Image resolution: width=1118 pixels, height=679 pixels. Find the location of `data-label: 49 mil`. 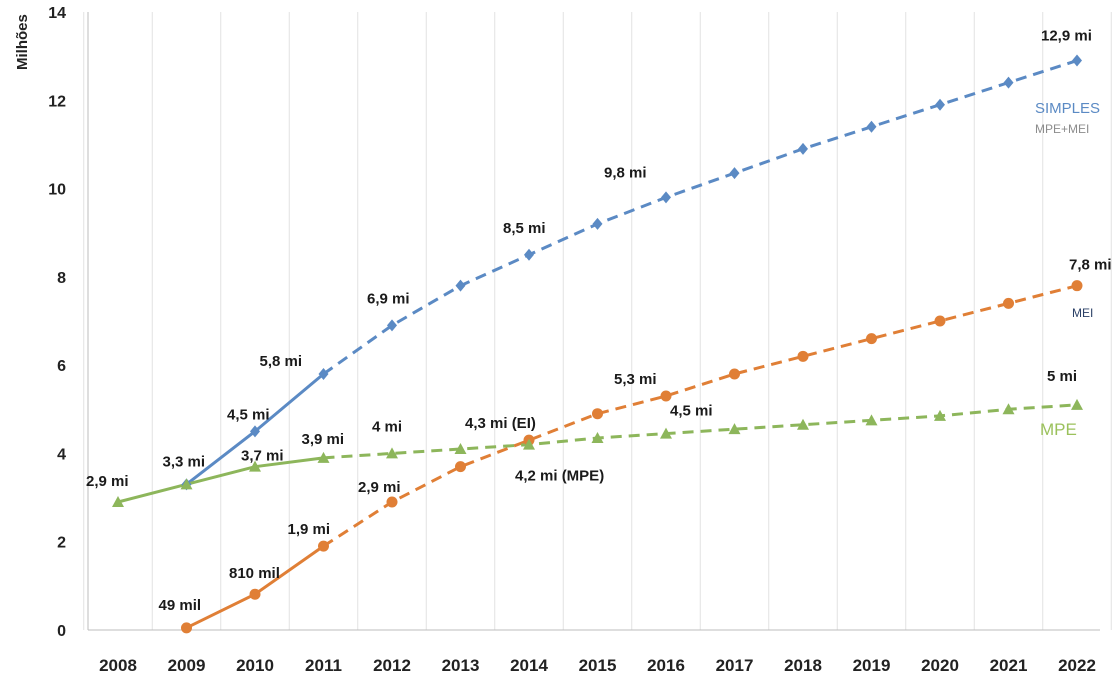

data-label: 49 mil is located at coordinates (180, 605).